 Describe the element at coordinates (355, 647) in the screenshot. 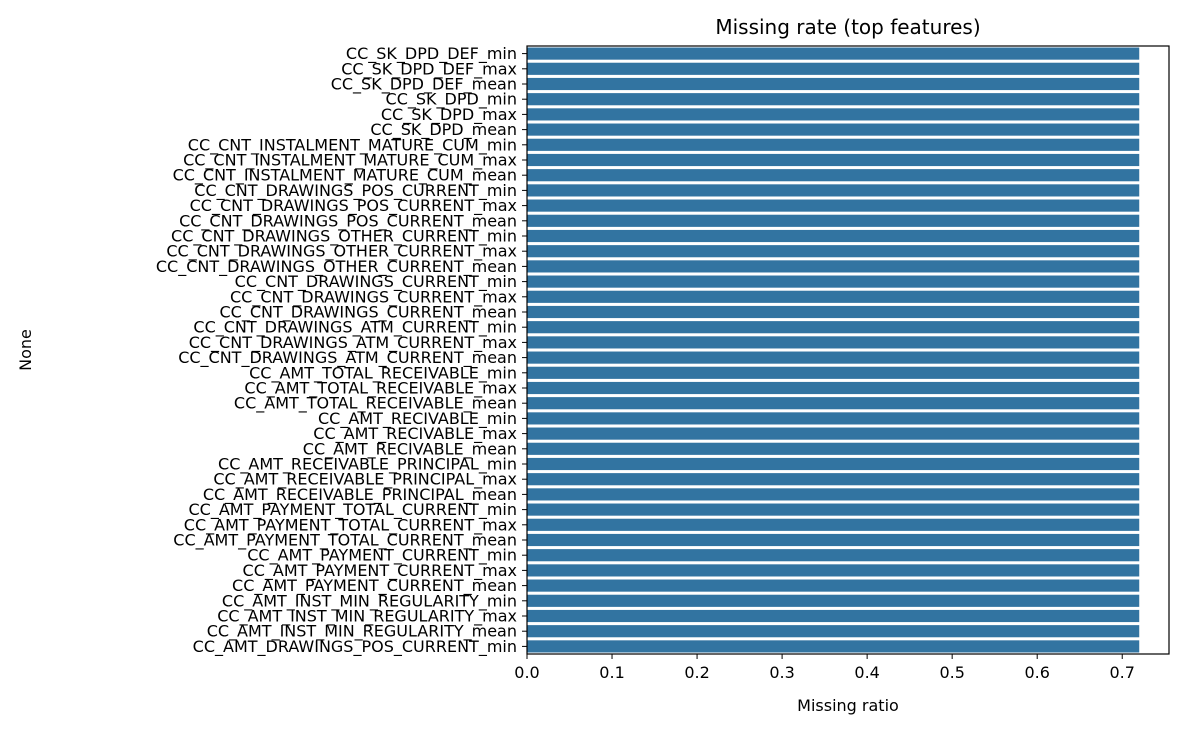

I see `y-tick-label: CC_AMT_DRAWINGS_POS_CURRENT_min` at that location.